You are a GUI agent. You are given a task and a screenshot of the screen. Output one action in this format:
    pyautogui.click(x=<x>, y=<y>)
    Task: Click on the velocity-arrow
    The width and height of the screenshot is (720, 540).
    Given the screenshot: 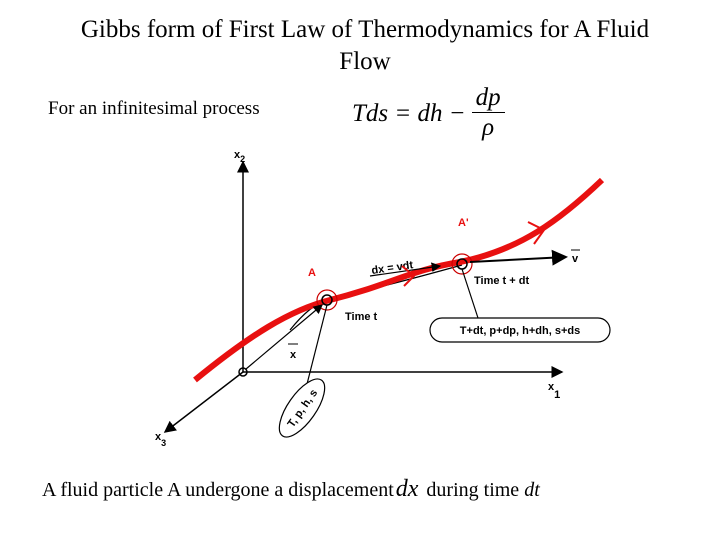 What is the action you would take?
    pyautogui.click(x=518, y=257)
    